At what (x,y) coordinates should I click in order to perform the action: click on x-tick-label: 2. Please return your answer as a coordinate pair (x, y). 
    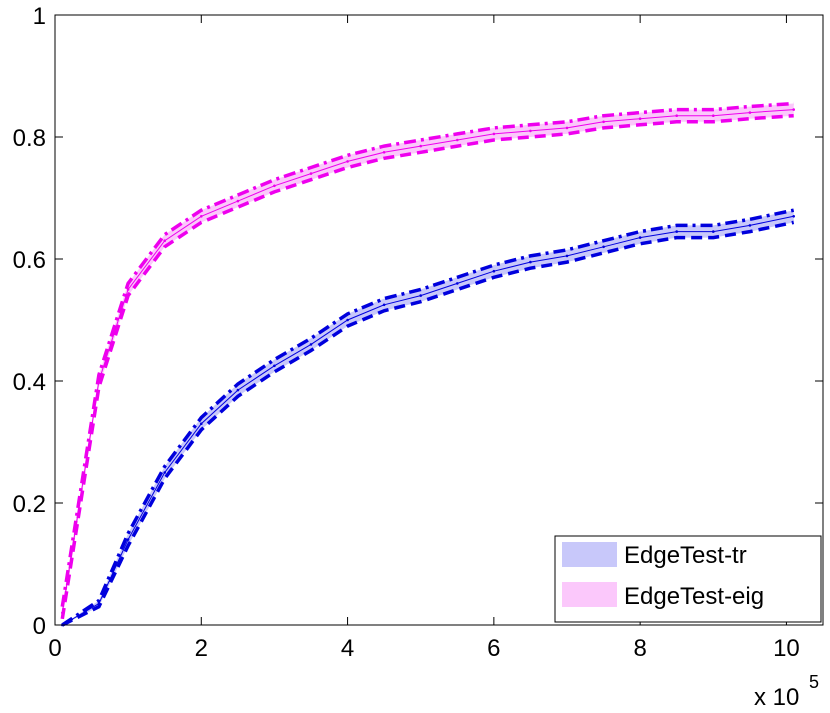
    Looking at the image, I should click on (201, 648).